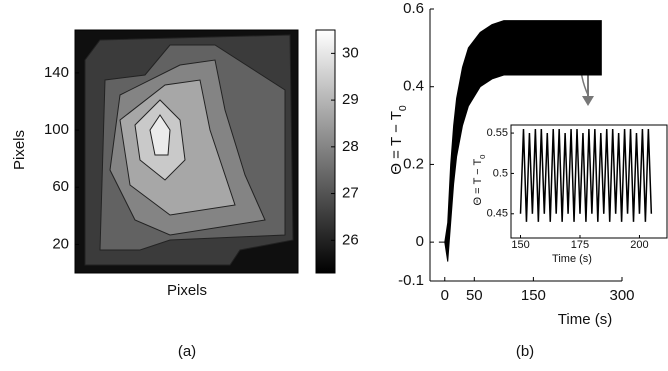 The image size is (668, 371). Describe the element at coordinates (187, 290) in the screenshot. I see `x-axis-label: Pixels` at that location.